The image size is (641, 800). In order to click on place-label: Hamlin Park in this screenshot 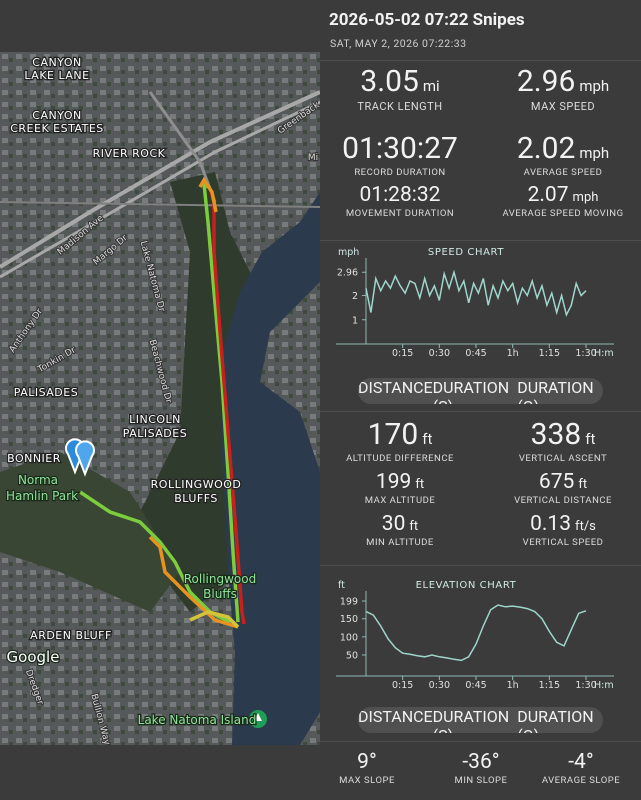, I will do `click(42, 496)`.